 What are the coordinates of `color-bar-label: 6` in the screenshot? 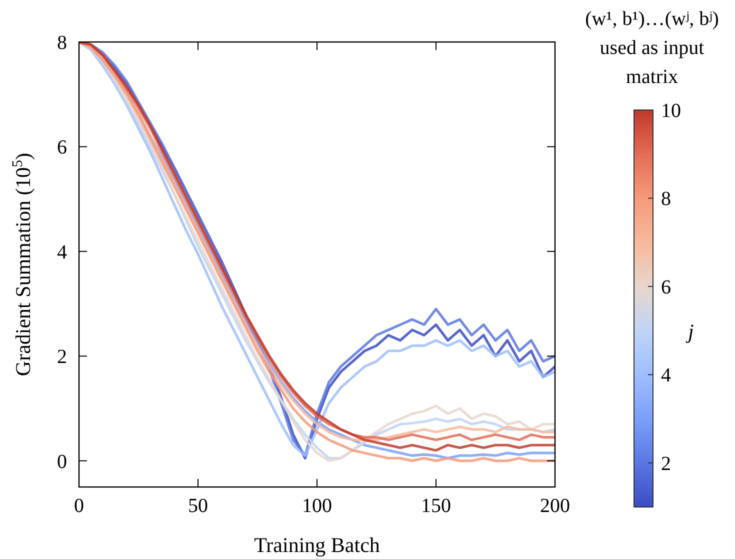 It's located at (666, 287).